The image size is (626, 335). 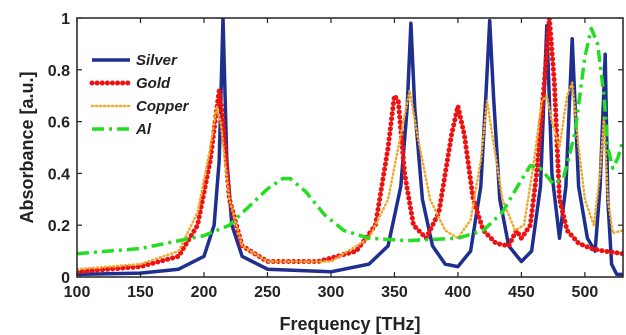 I want to click on legend: Silver Gold Copper Al, so click(x=139, y=95).